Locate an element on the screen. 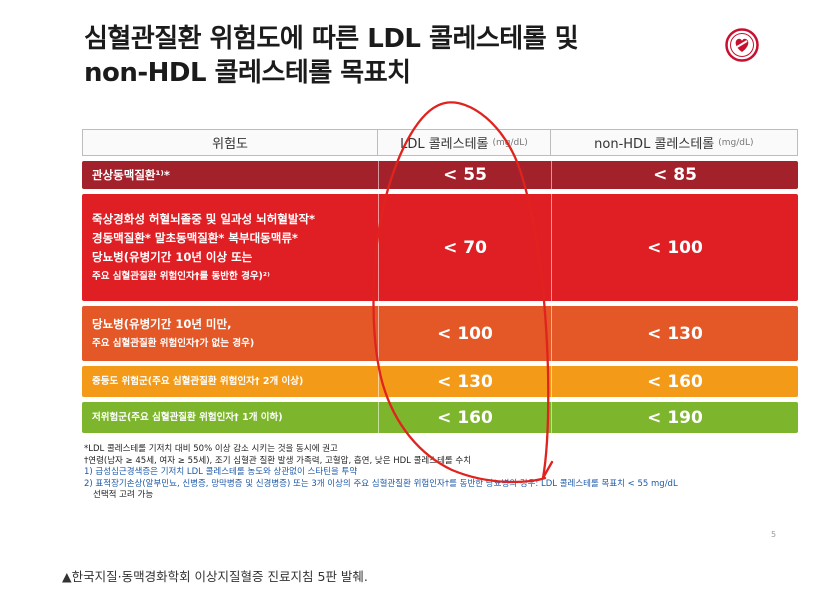 Image resolution: width=831 pixels, height=605 pixels. risk-line: 관상동맥질환¹⁾* is located at coordinates (131, 174).